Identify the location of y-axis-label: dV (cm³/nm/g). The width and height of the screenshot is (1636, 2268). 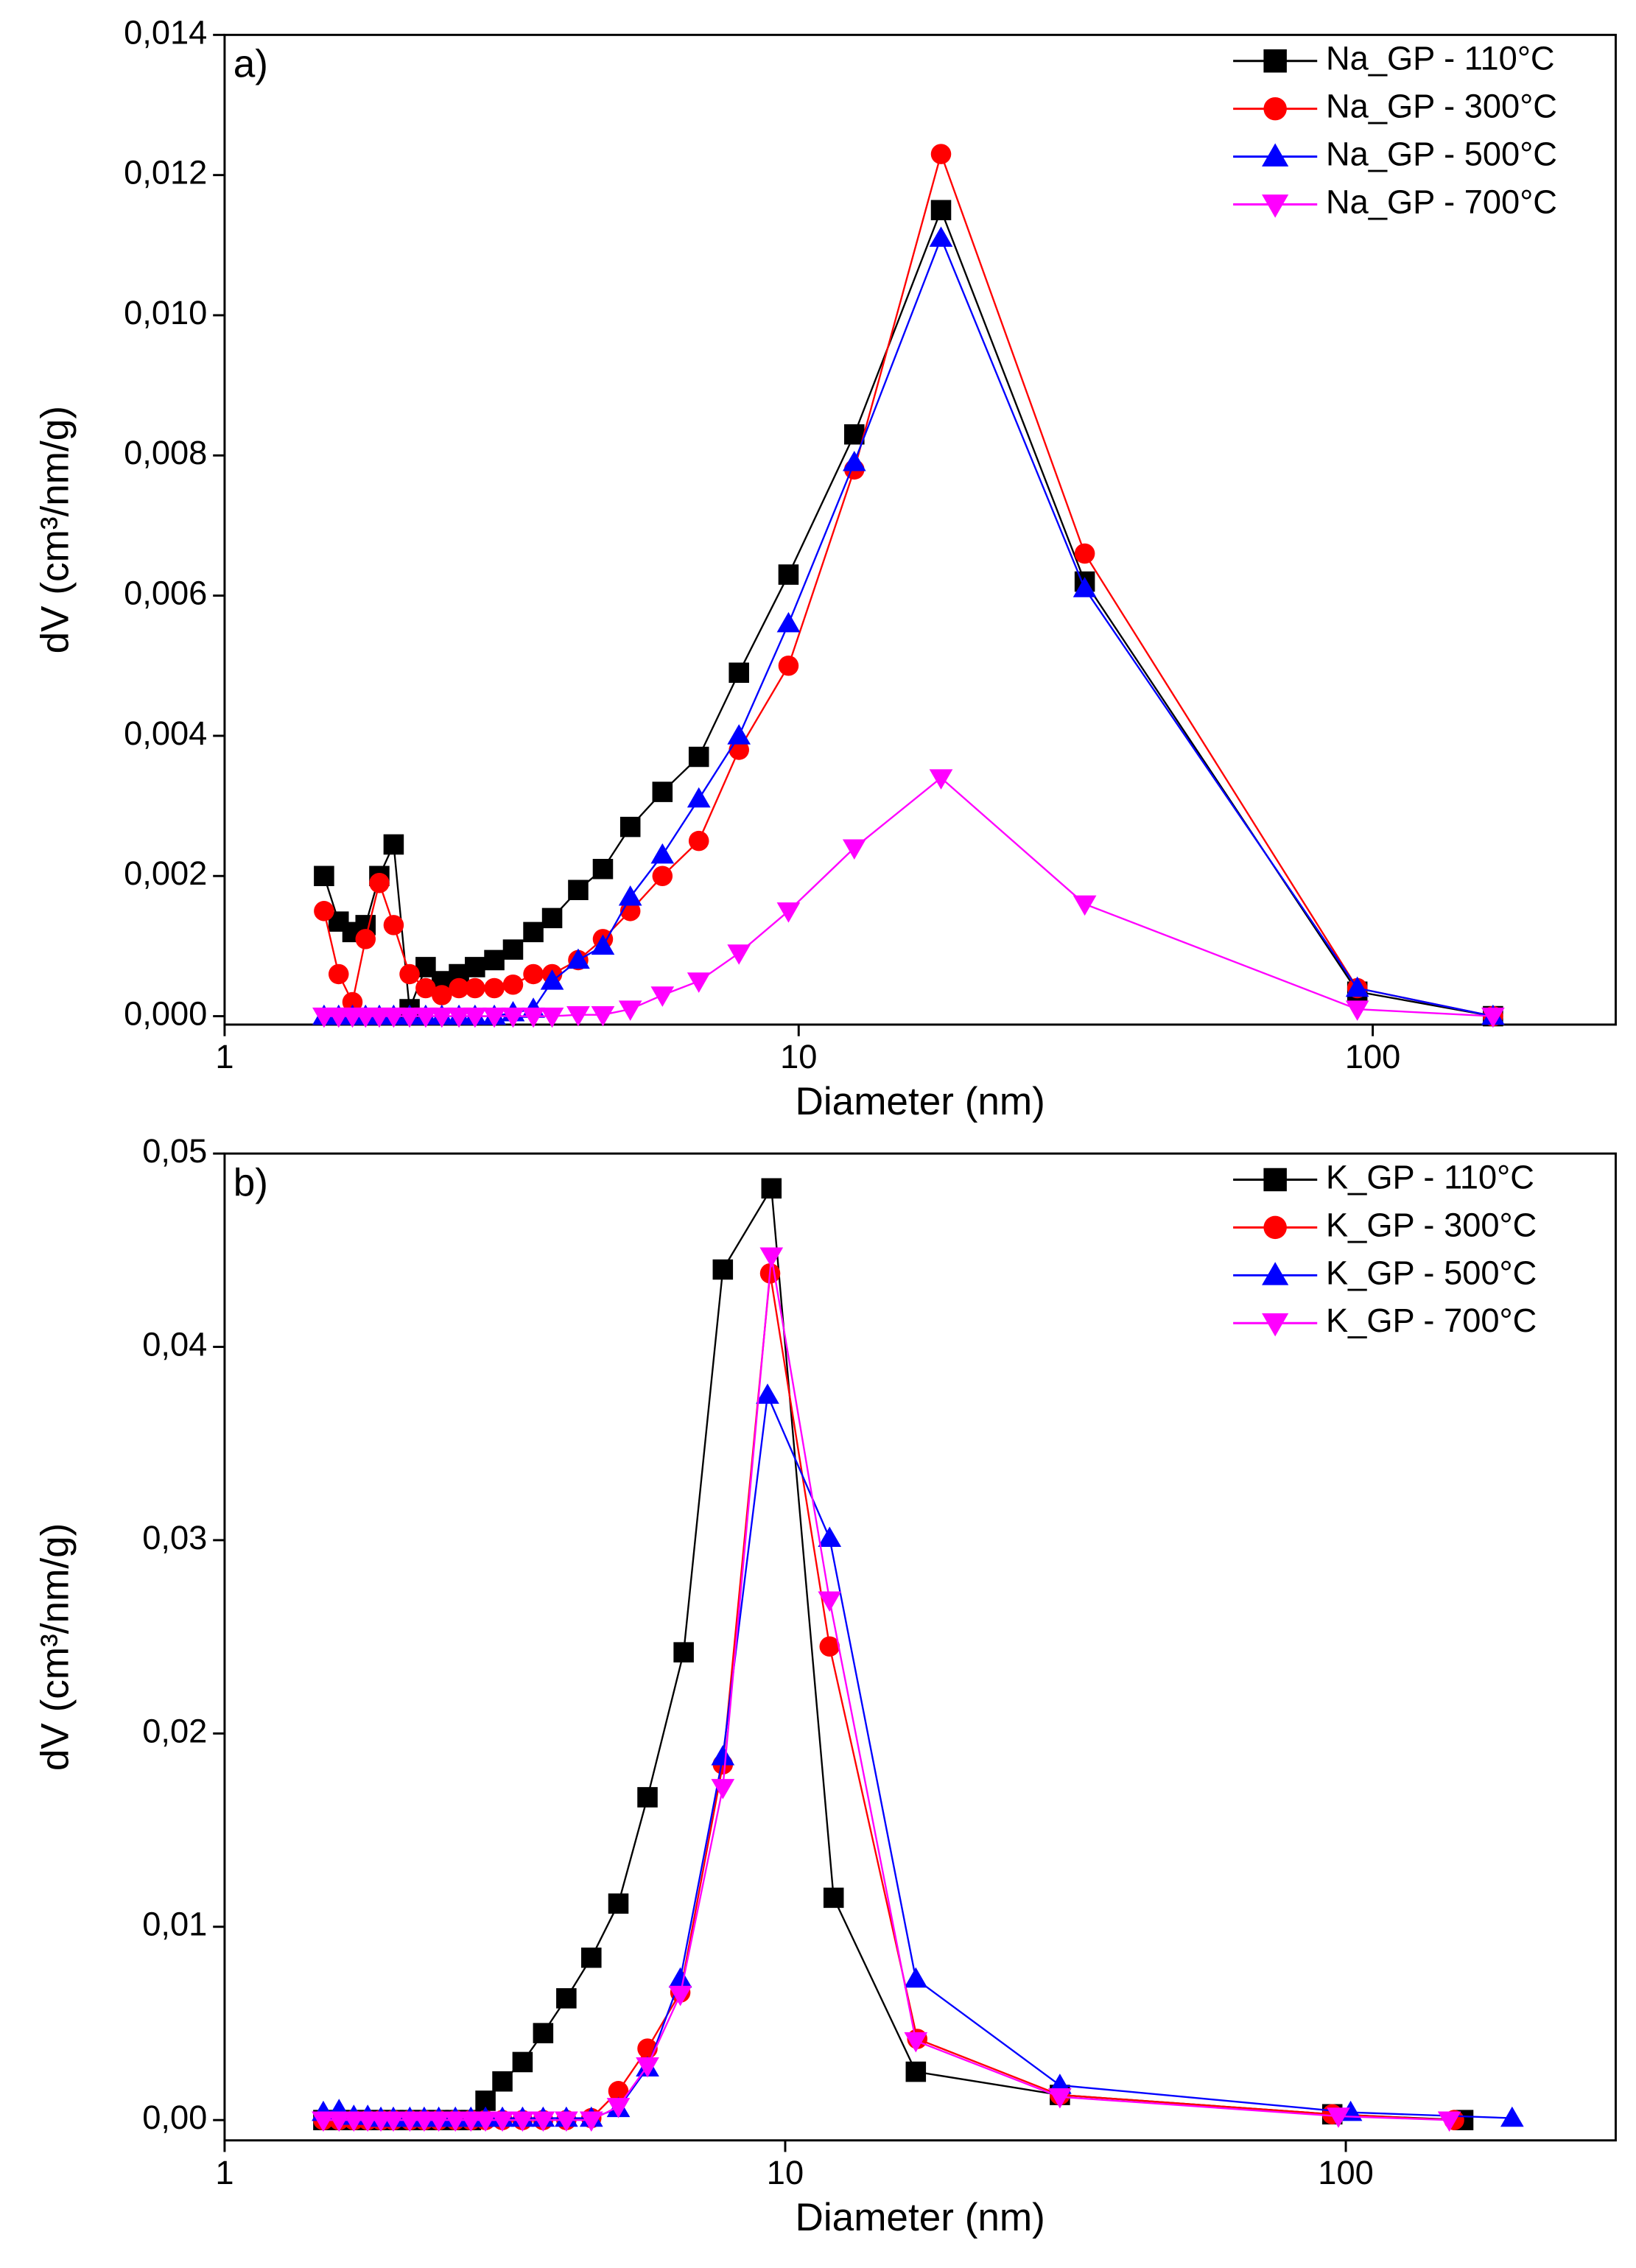
(56, 1647).